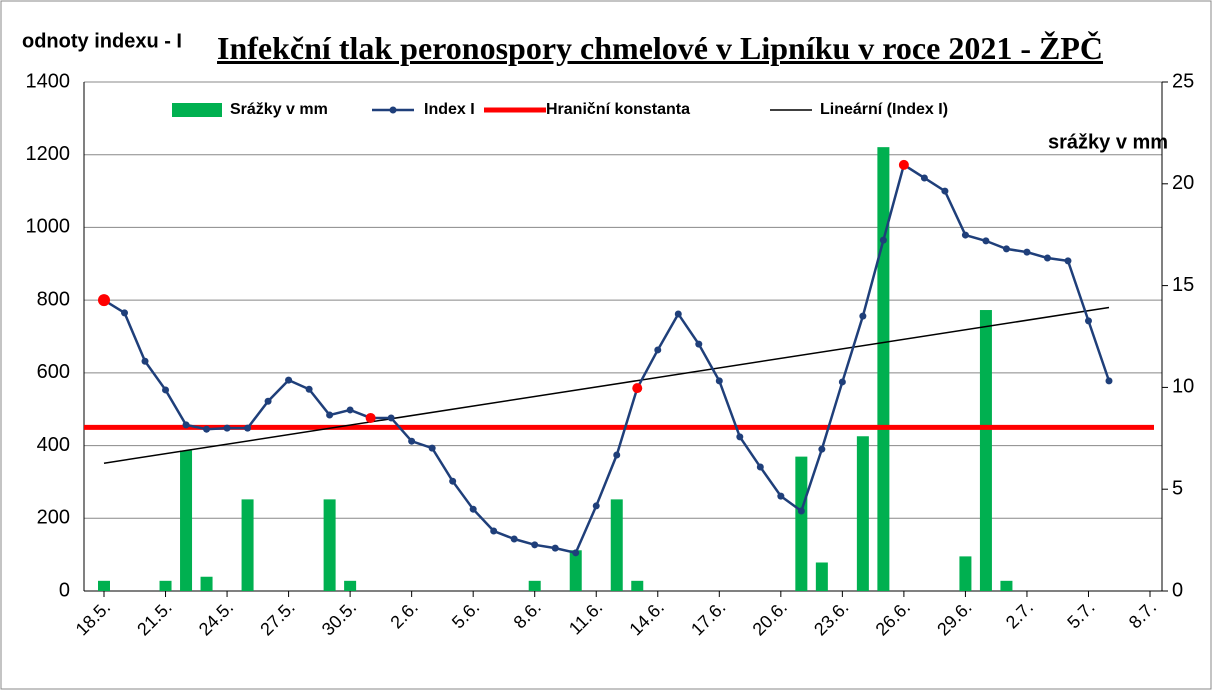 This screenshot has width=1213, height=691. I want to click on y-tick-label: 400, so click(53, 445).